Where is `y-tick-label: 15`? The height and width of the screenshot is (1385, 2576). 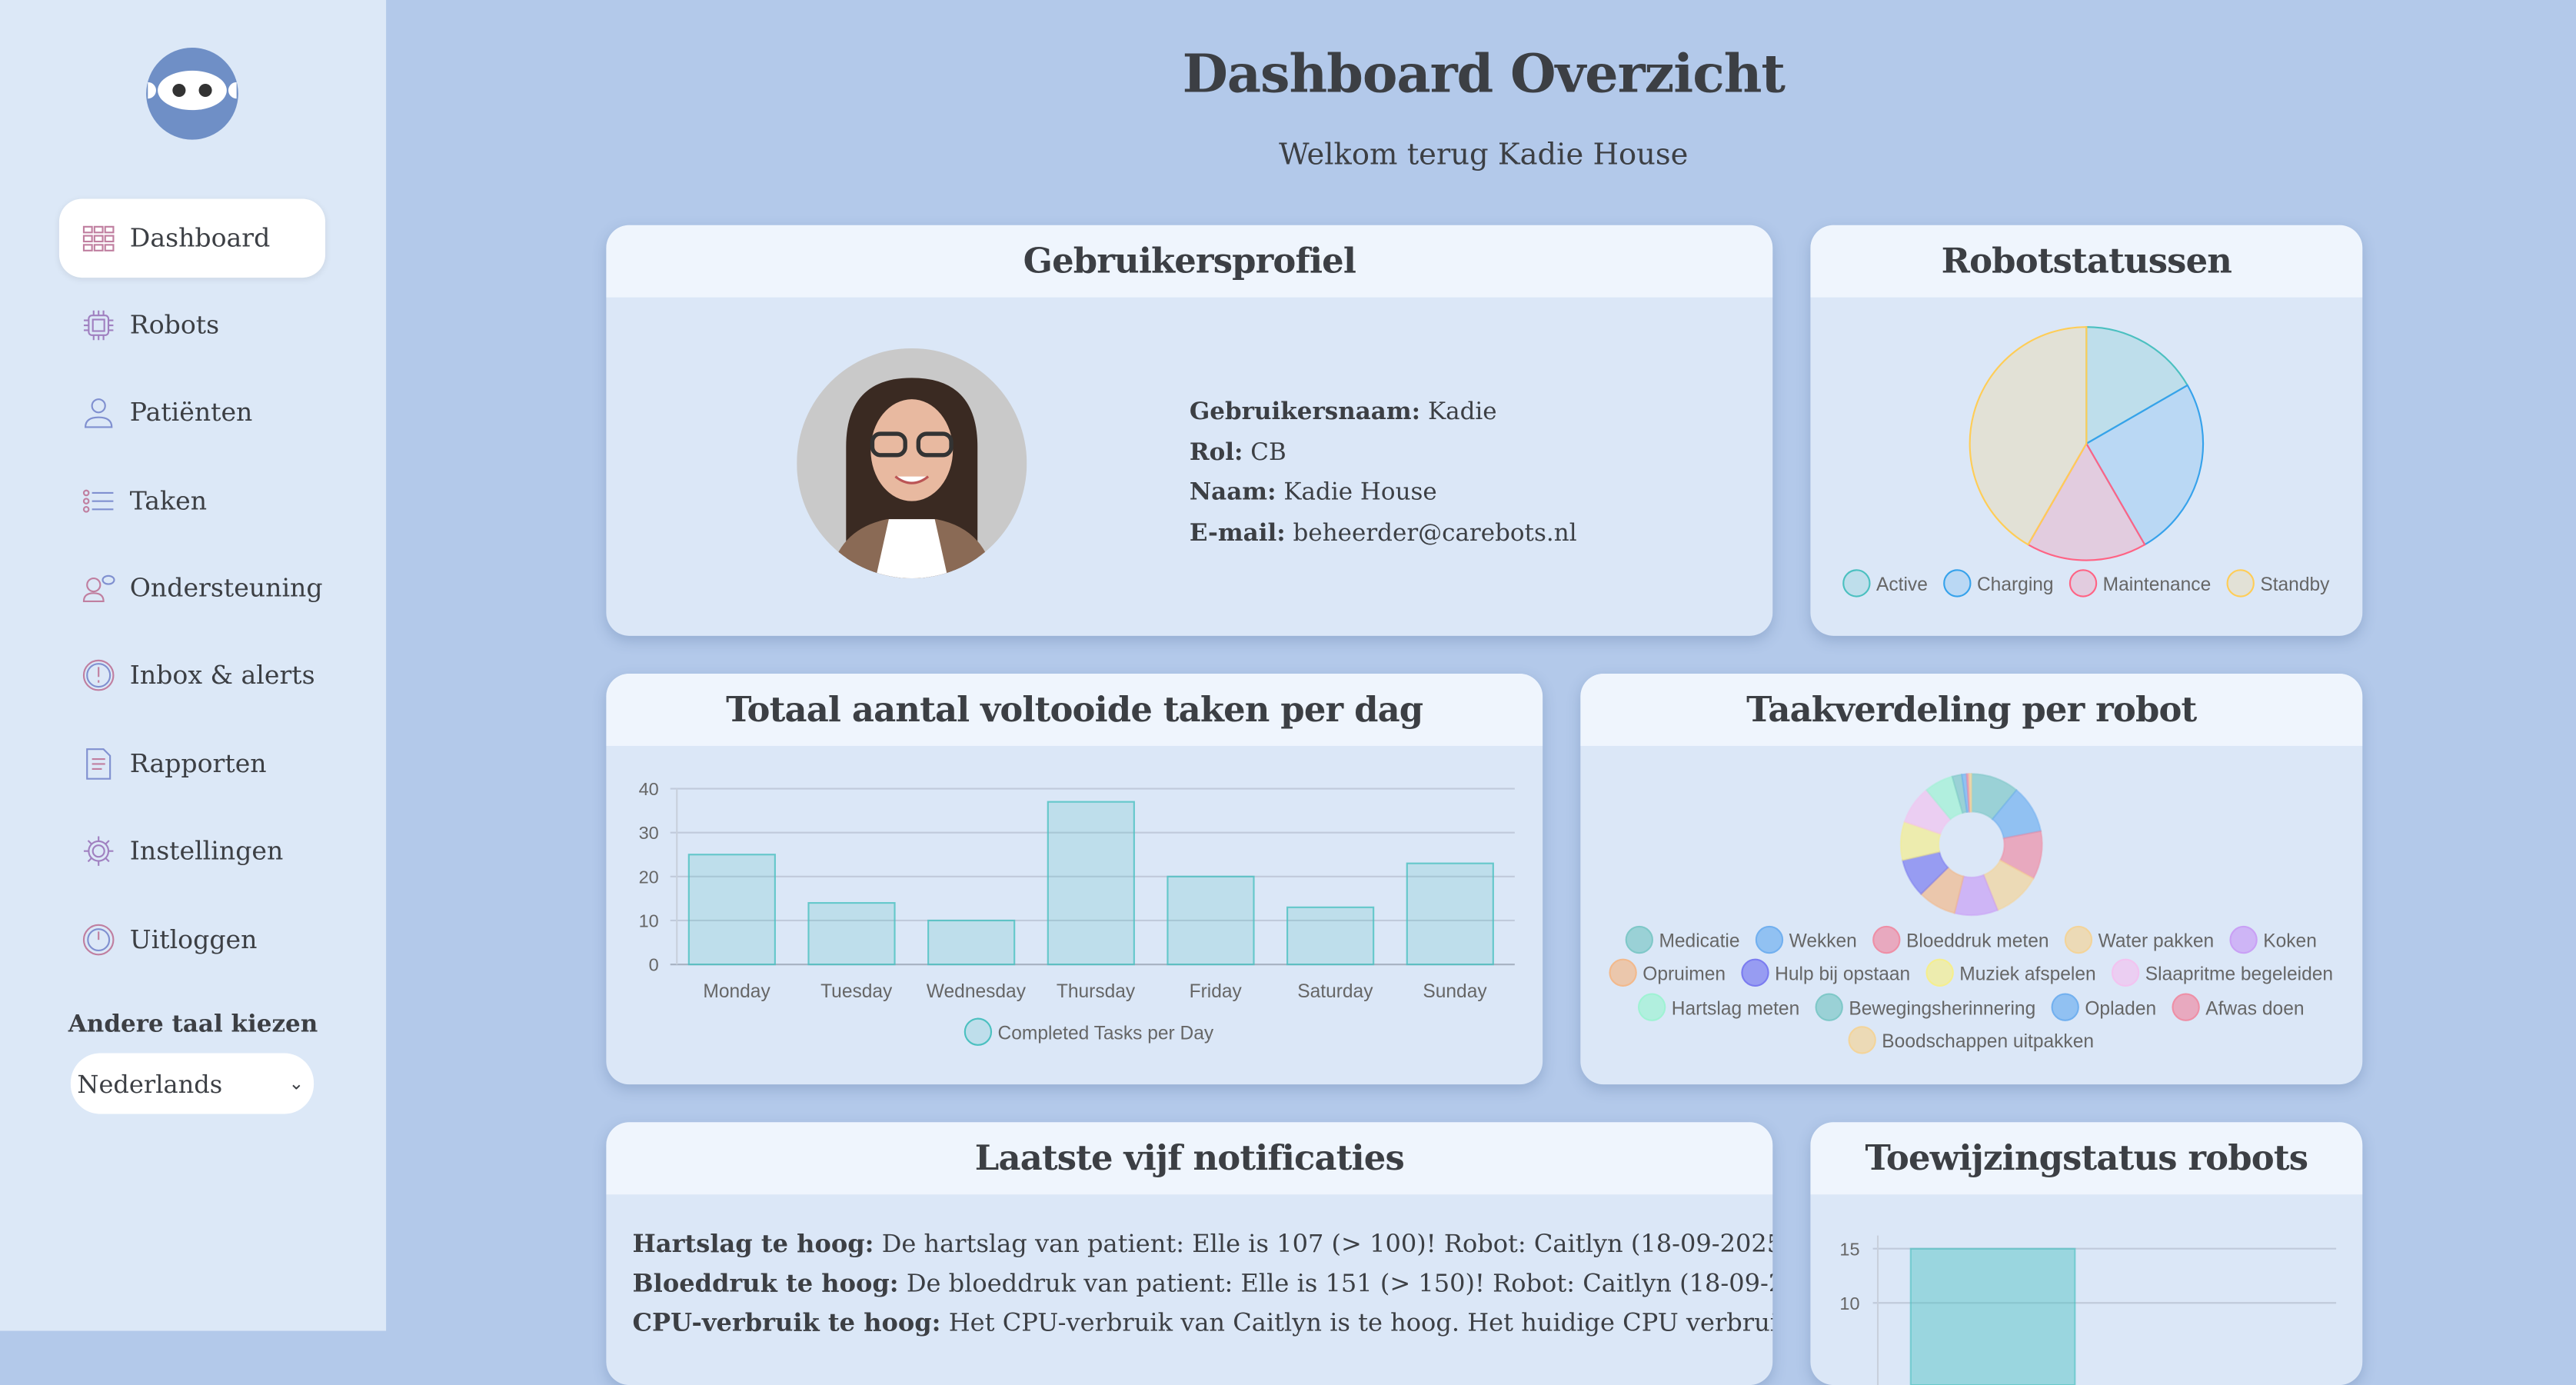 y-tick-label: 15 is located at coordinates (1849, 1249).